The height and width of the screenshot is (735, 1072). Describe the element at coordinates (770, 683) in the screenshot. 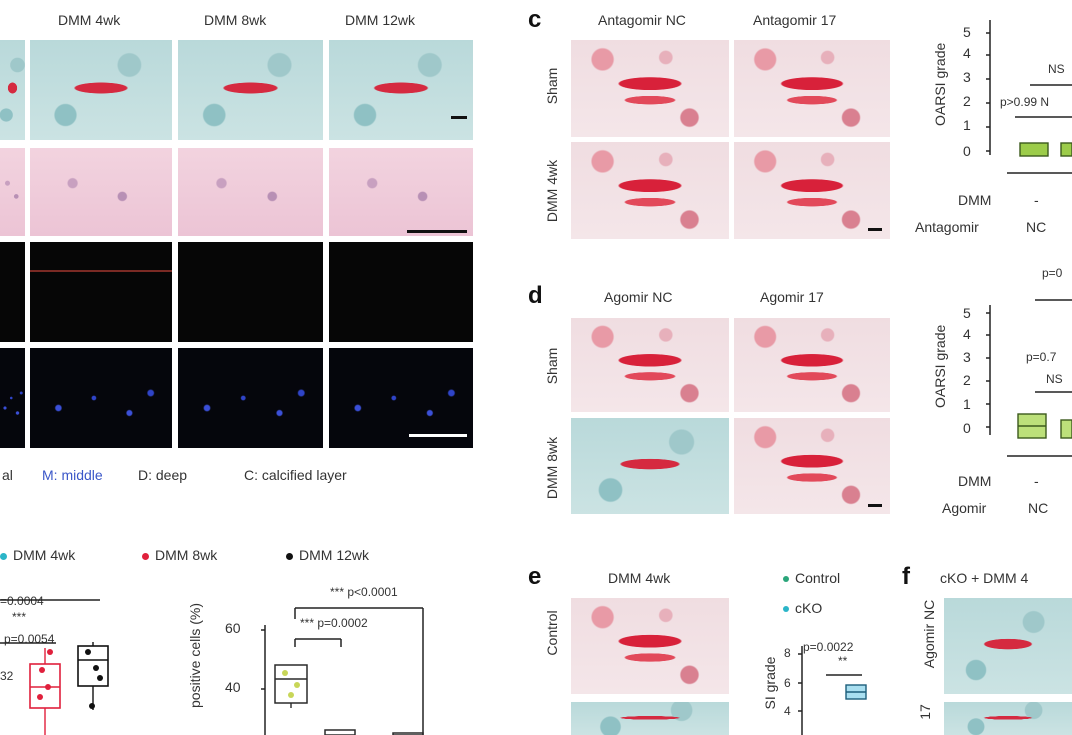

I see `y-axis-label: SI grade` at that location.